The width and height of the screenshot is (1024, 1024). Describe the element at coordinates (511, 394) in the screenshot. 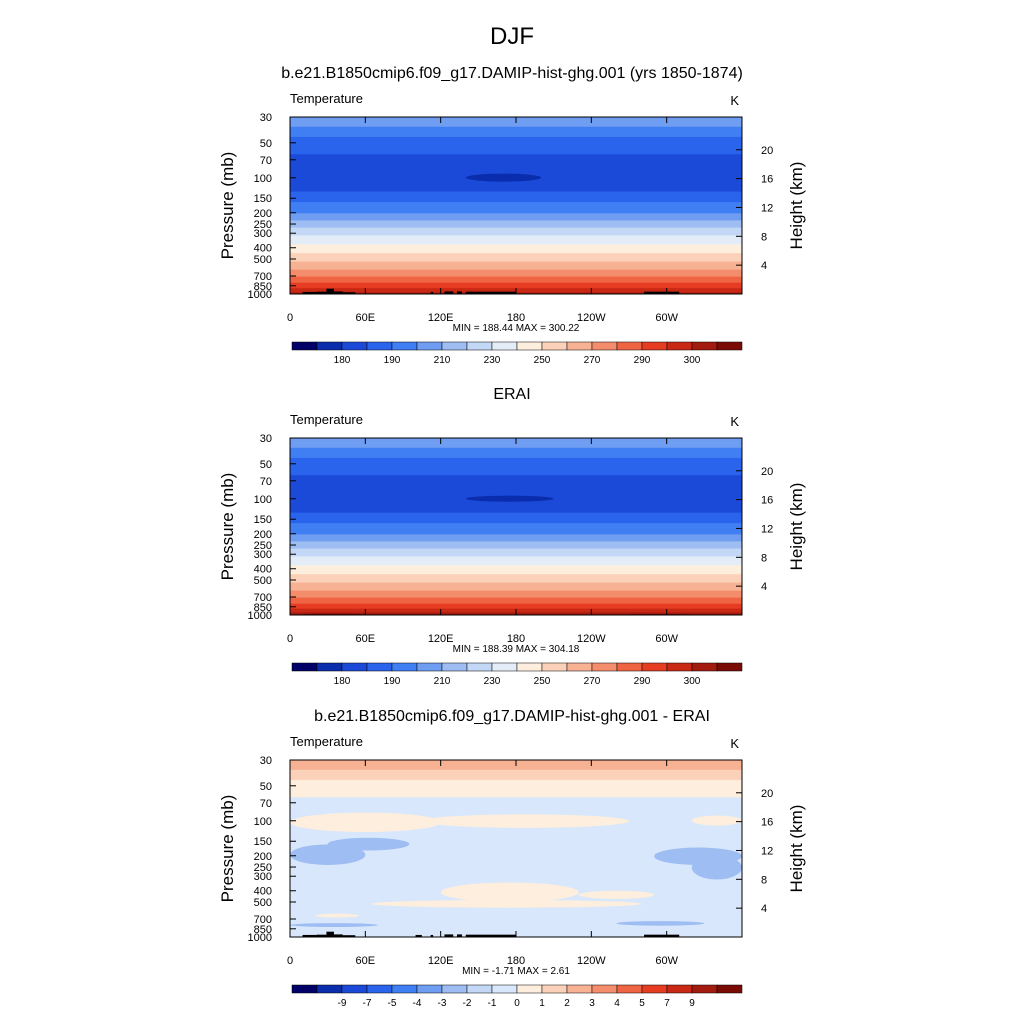

I see `panel-title: ERAI` at that location.